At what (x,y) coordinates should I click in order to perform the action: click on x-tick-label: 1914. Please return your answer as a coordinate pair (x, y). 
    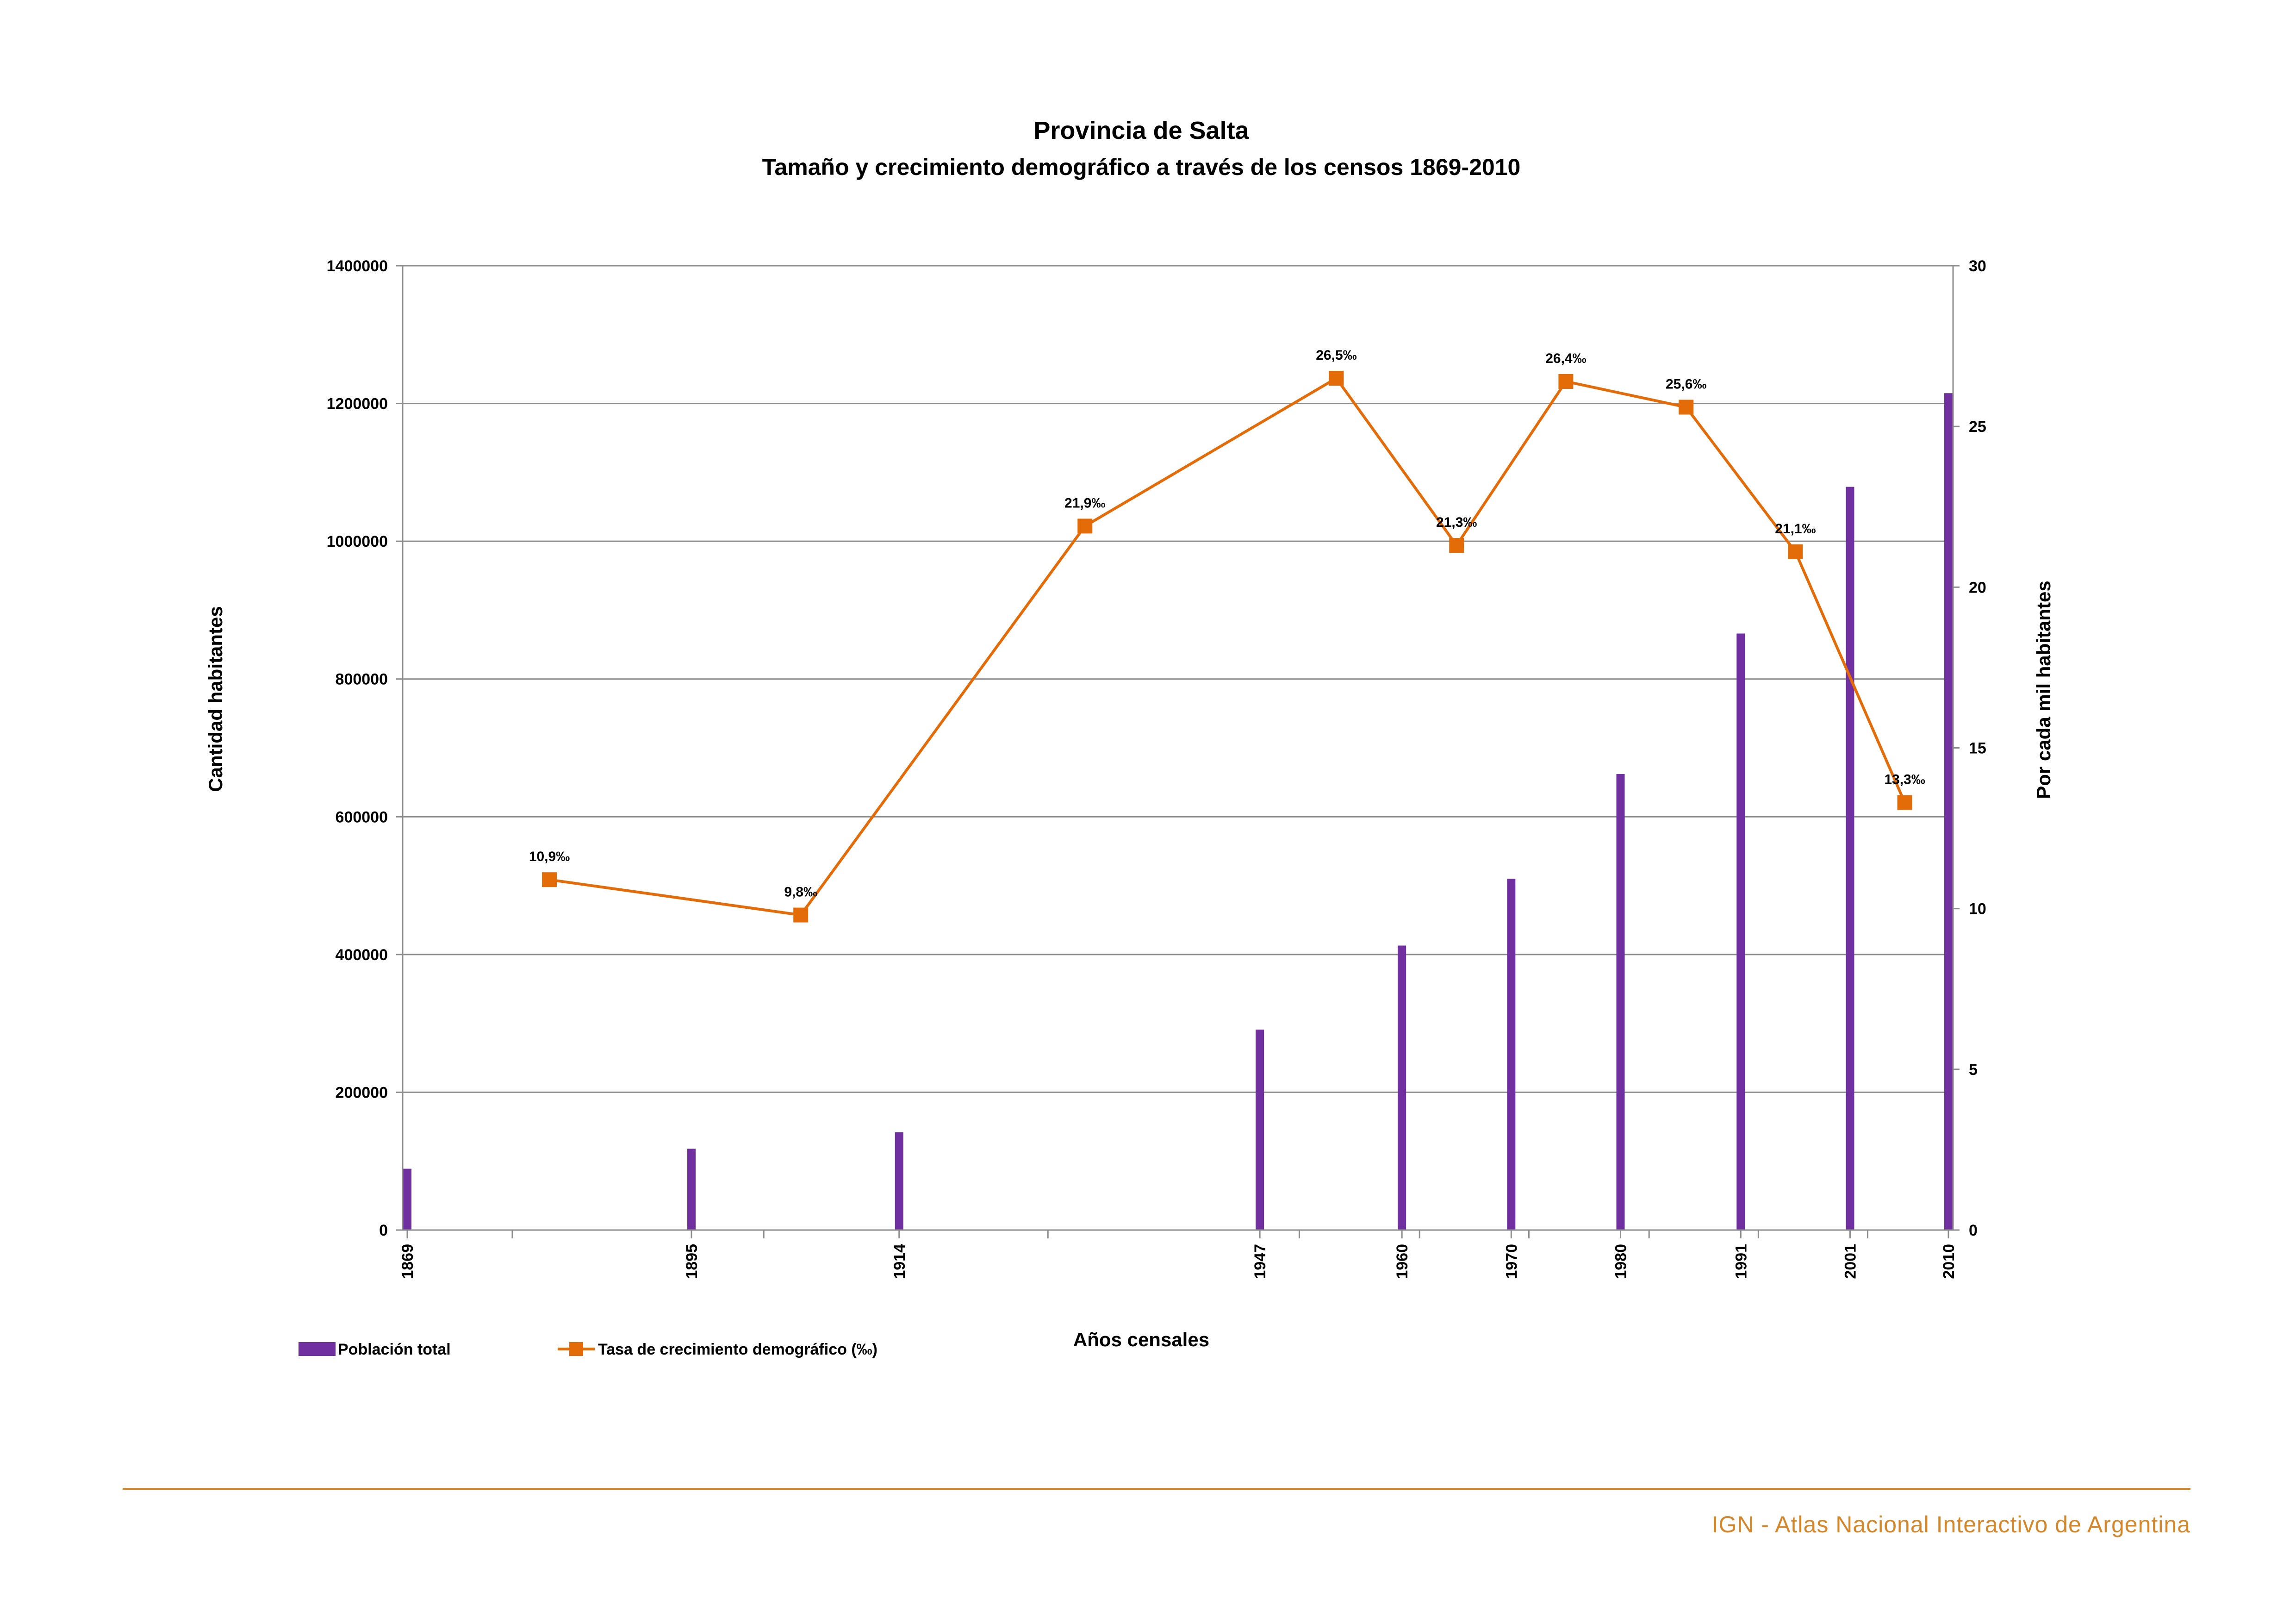
    Looking at the image, I should click on (899, 1261).